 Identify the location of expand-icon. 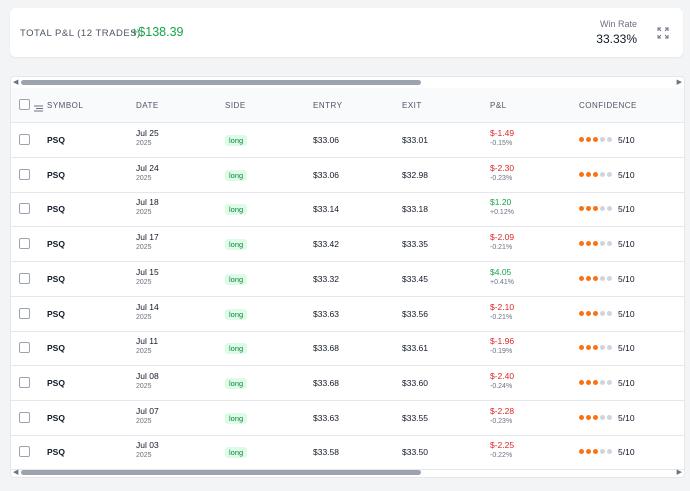
(663, 32).